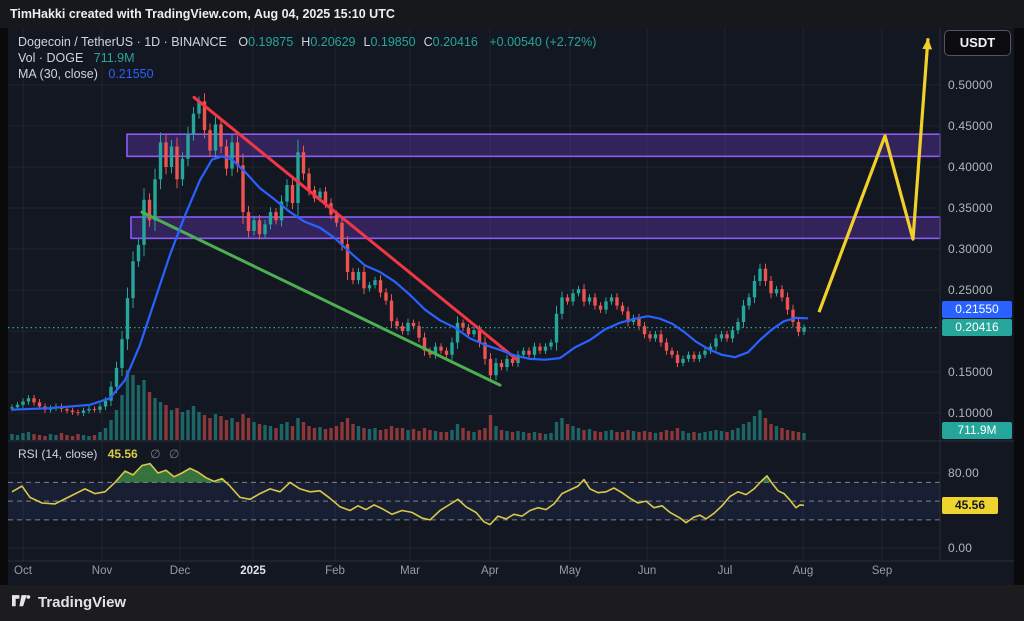  What do you see at coordinates (970, 208) in the screenshot?
I see `price-axis-label: 0.35000` at bounding box center [970, 208].